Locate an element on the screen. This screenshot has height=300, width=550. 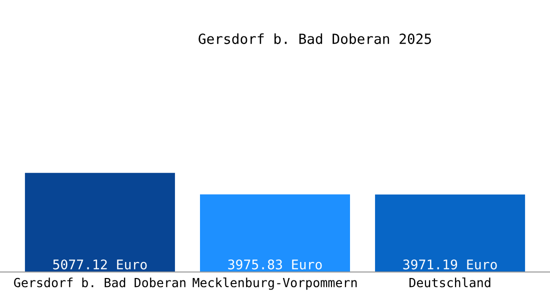
x-tick-label: Gersdorf b. Bad Doberan is located at coordinates (100, 283).